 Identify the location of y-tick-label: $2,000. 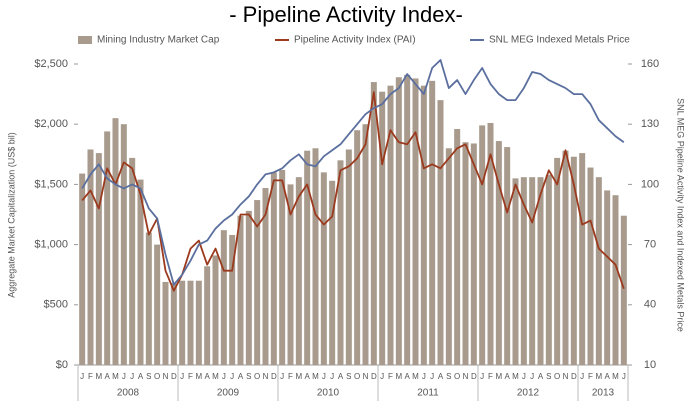
(51, 124).